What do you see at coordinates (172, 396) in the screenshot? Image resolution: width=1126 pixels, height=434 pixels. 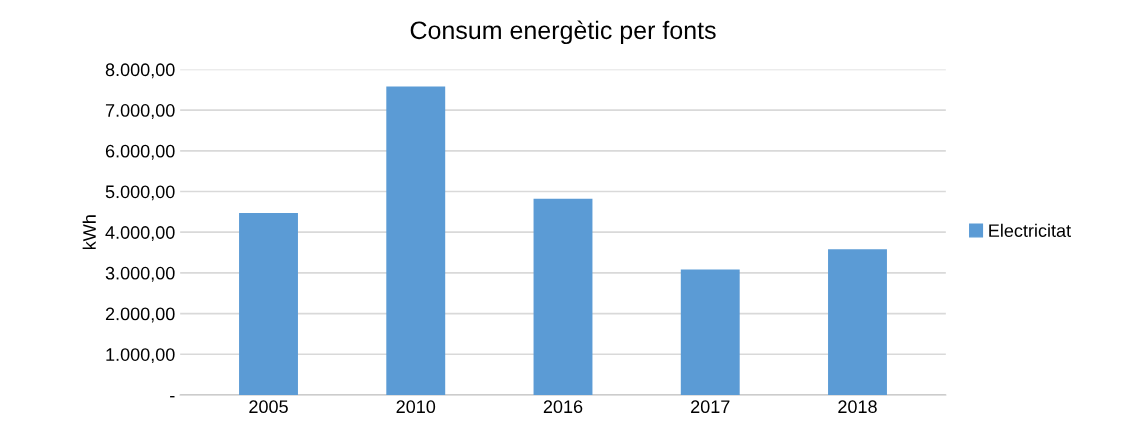 I see `y-tick-label: -` at bounding box center [172, 396].